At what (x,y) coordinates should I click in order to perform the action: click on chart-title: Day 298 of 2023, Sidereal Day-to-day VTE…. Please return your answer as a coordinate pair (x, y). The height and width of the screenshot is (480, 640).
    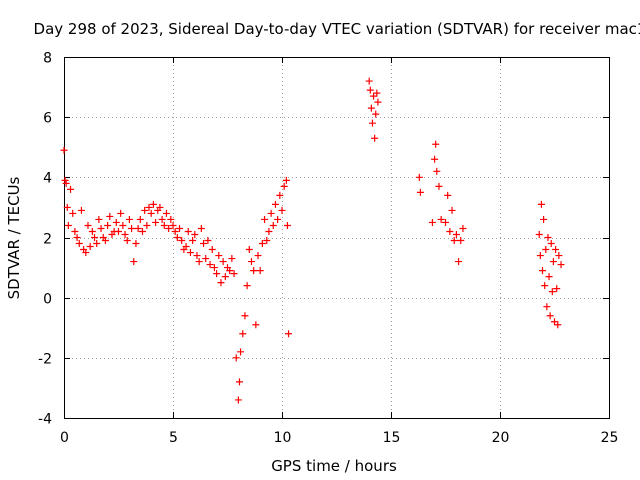
    Looking at the image, I should click on (337, 29).